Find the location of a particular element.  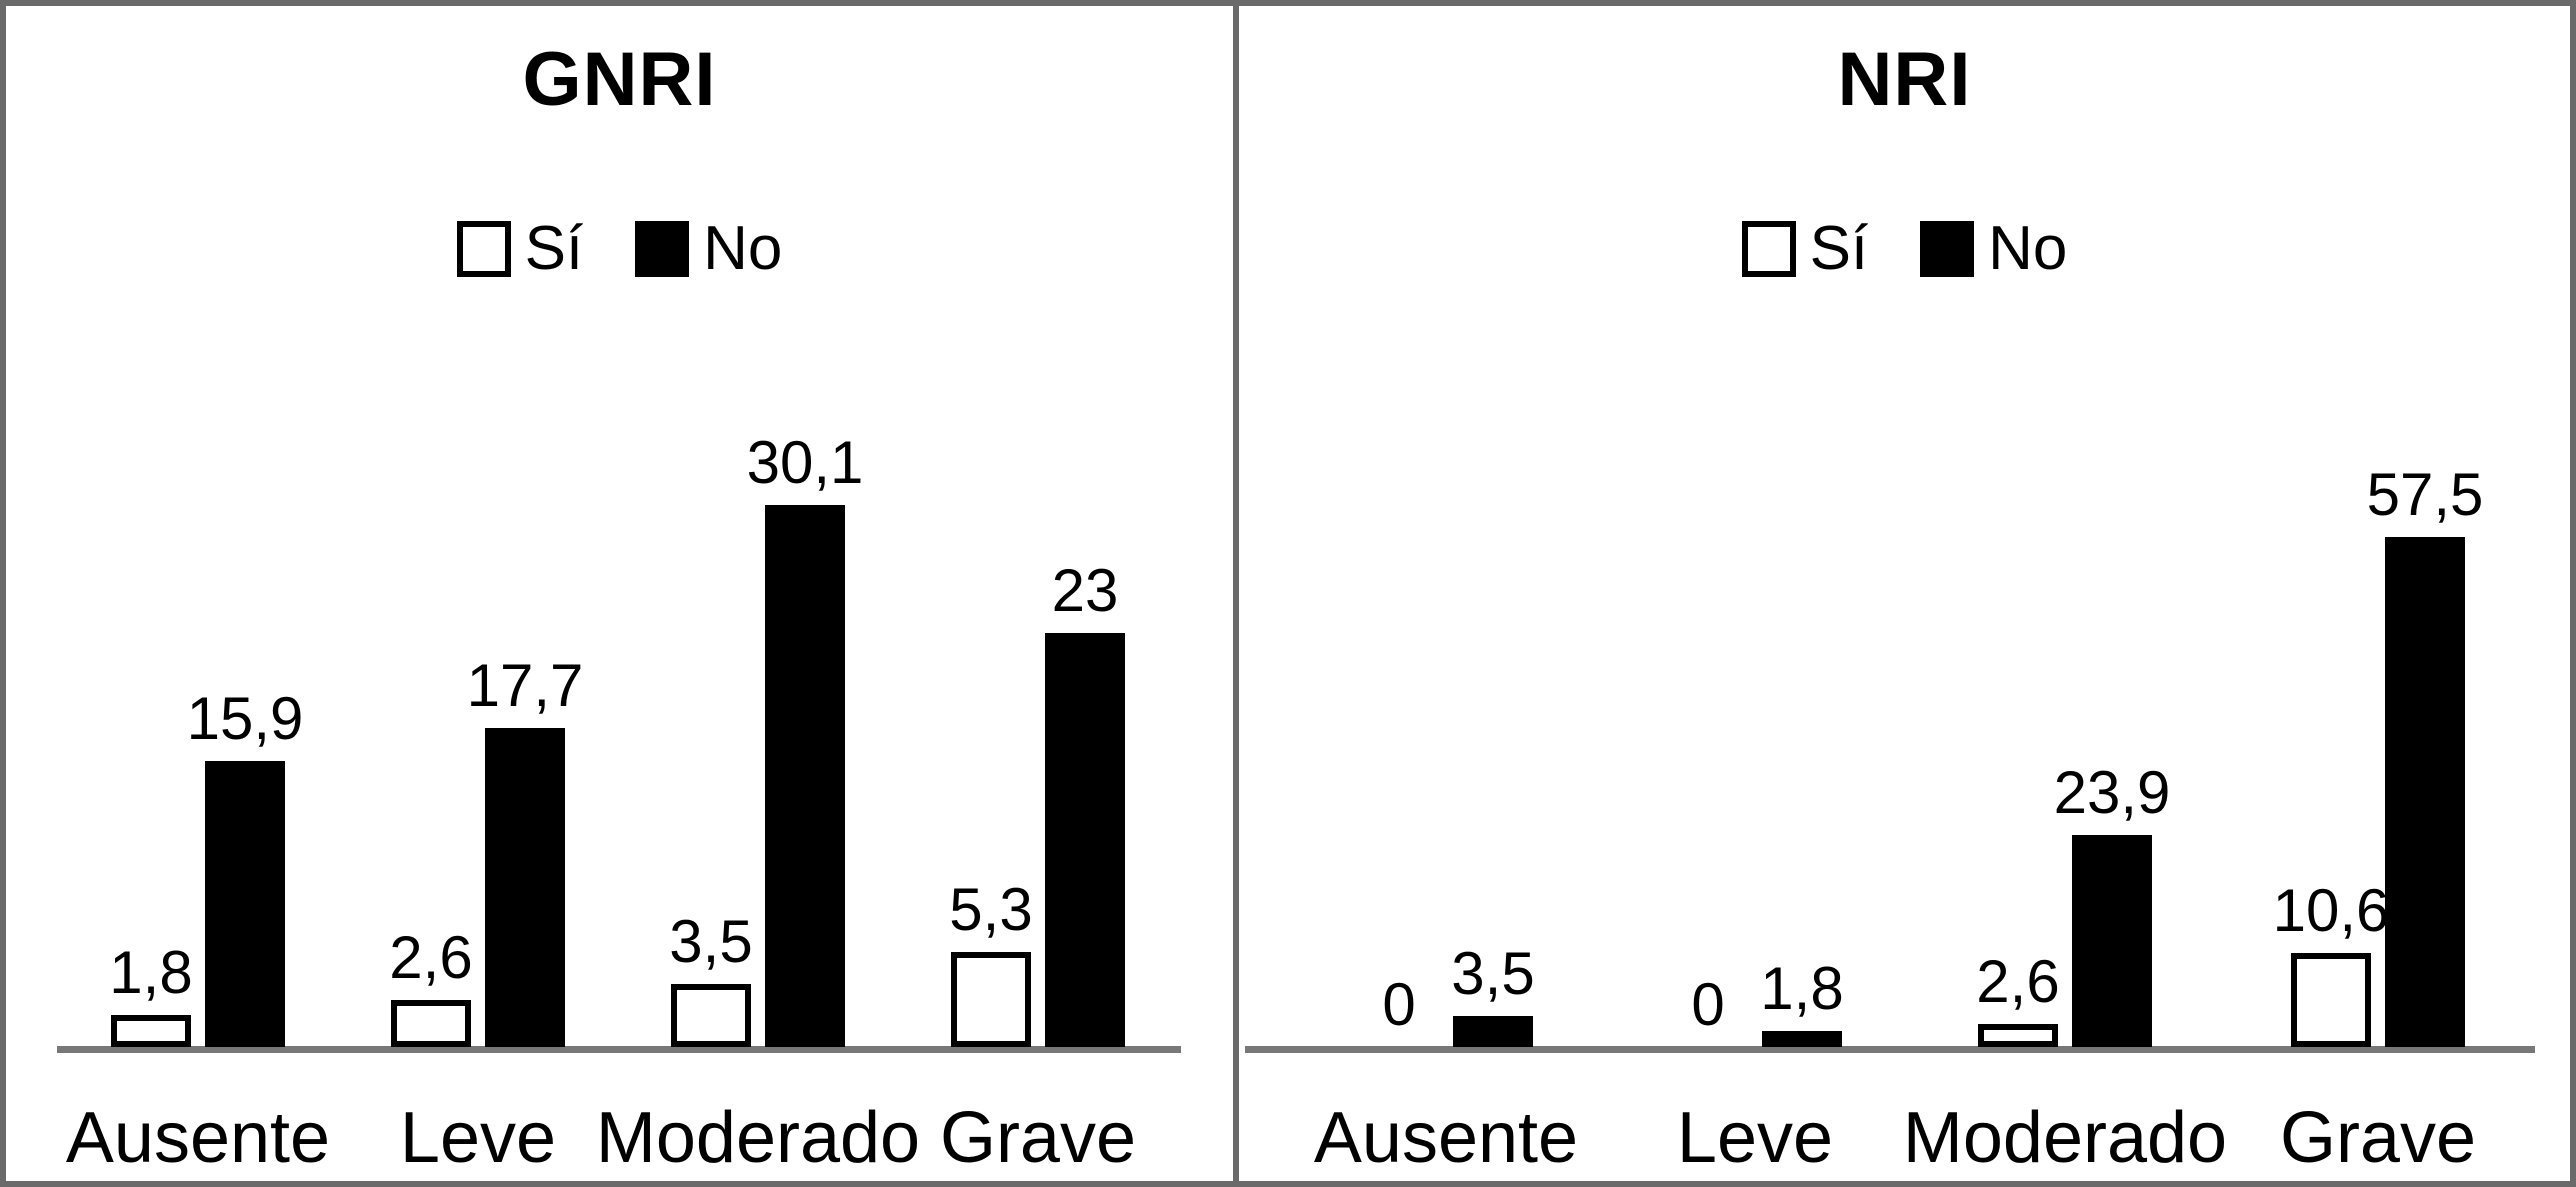

bar-group-leve: 2,6 17,7 is located at coordinates (486, 851).